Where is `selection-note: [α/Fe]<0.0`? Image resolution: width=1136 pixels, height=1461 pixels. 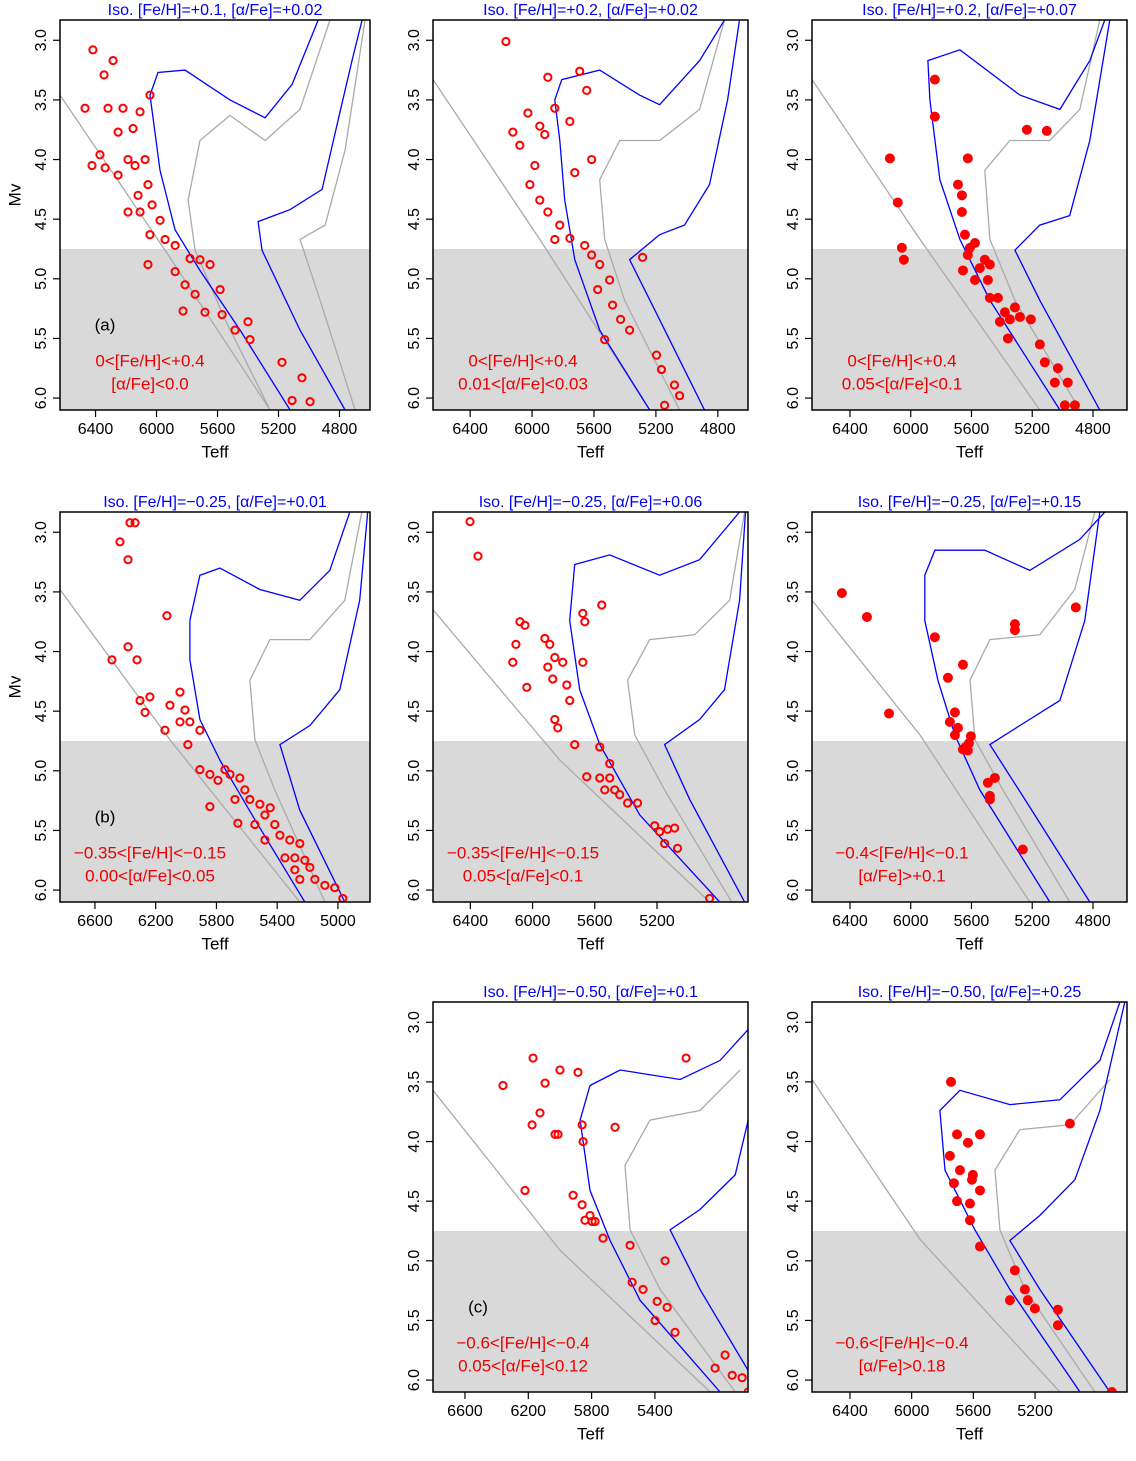
selection-note: [α/Fe]<0.0 is located at coordinates (149, 383).